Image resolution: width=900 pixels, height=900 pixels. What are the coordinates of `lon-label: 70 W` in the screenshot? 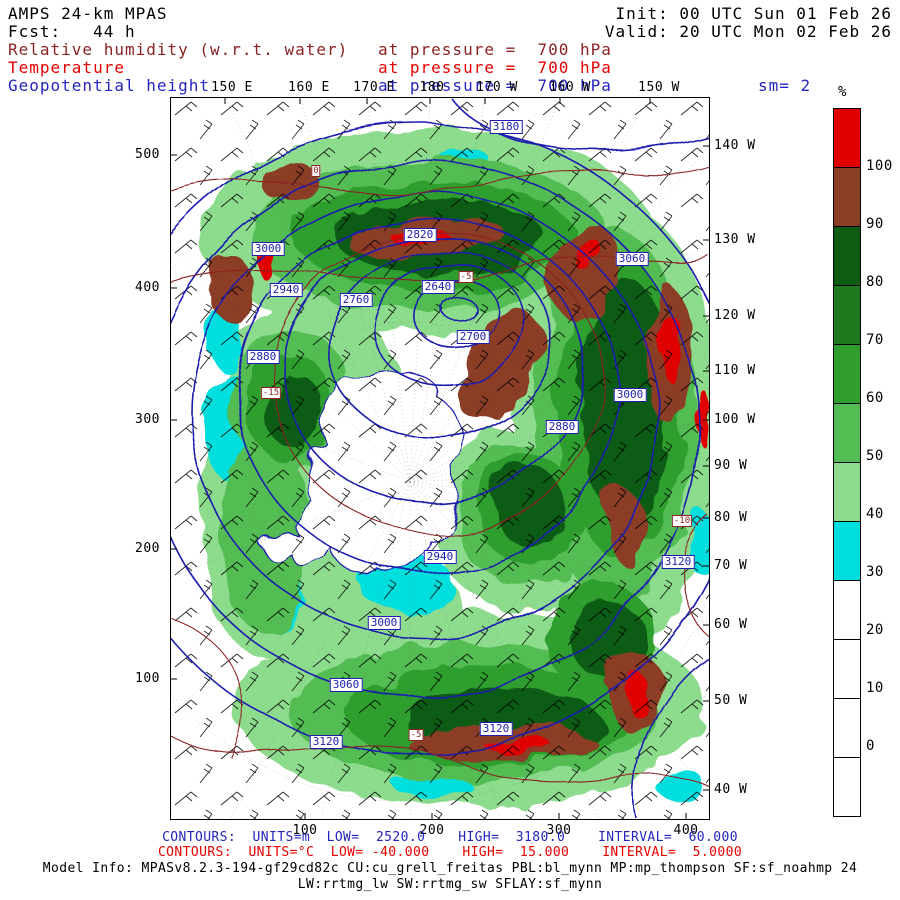 It's located at (731, 565).